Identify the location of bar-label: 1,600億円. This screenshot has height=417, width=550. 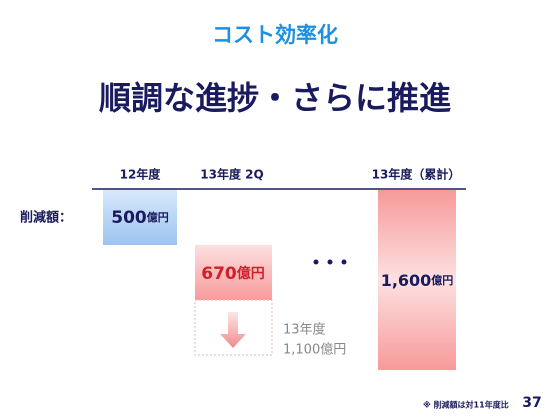
(417, 280).